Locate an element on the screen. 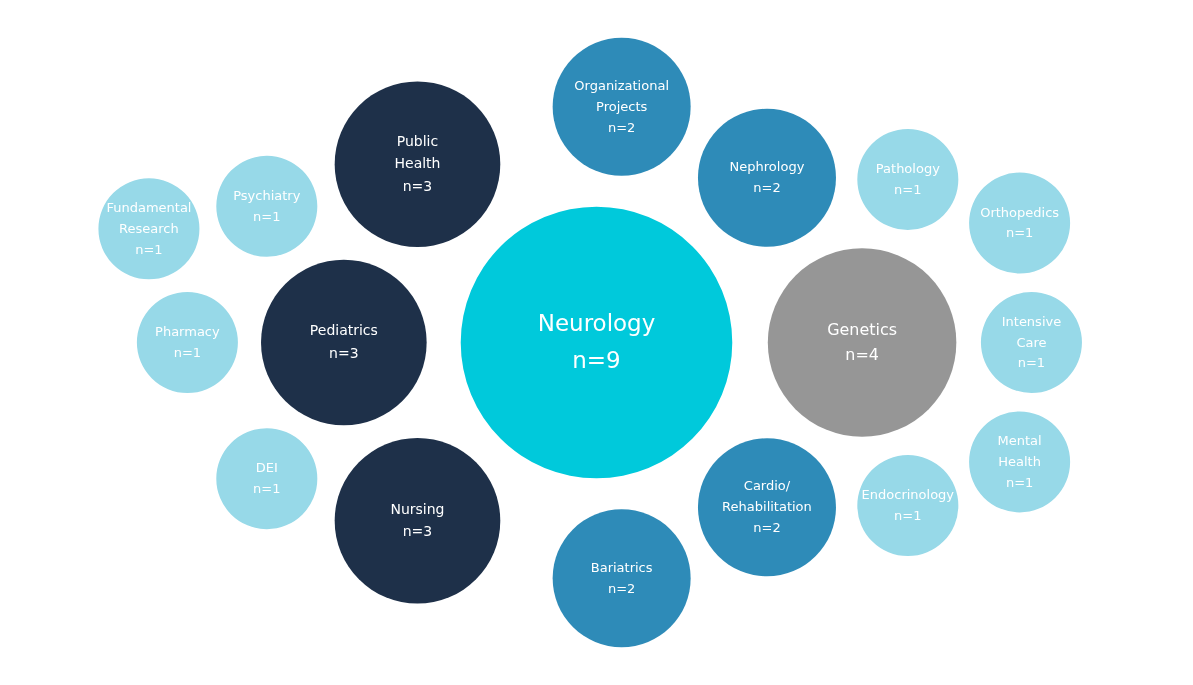 The width and height of the screenshot is (1193, 685). category-label: Neurology is located at coordinates (596, 323).